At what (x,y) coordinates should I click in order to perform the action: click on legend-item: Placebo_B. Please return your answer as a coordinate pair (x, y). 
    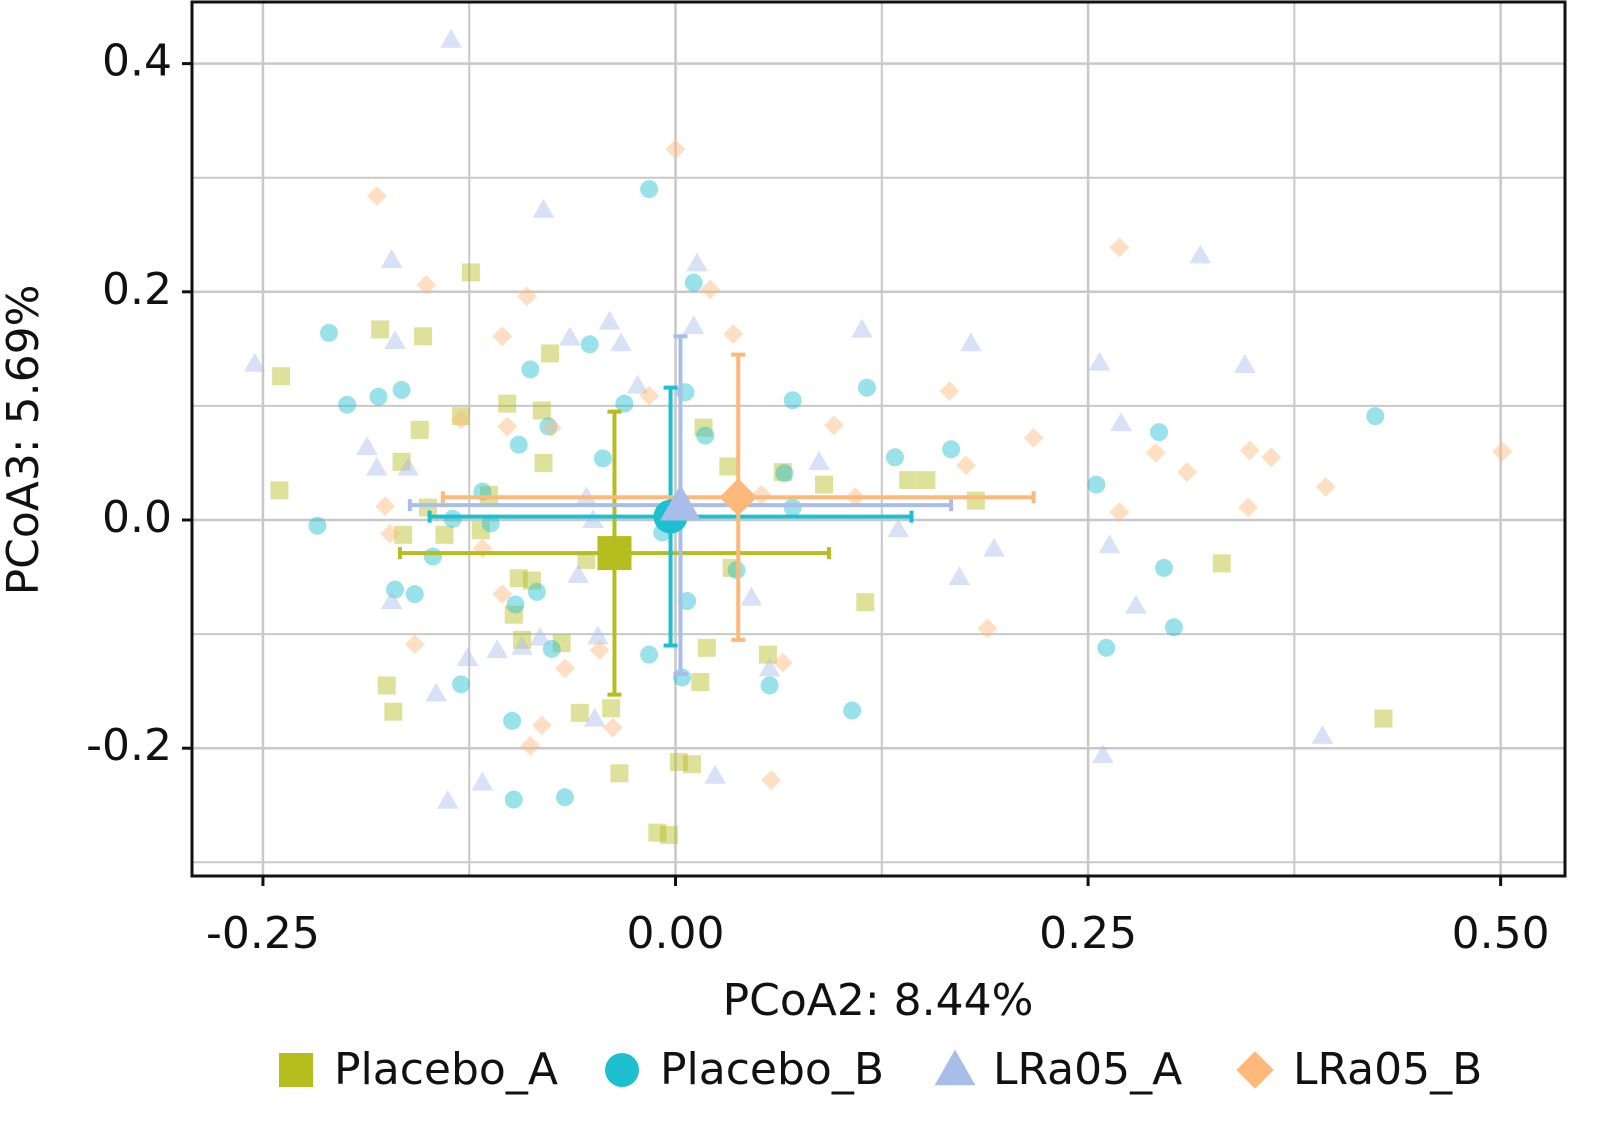
    Looking at the image, I should click on (744, 1069).